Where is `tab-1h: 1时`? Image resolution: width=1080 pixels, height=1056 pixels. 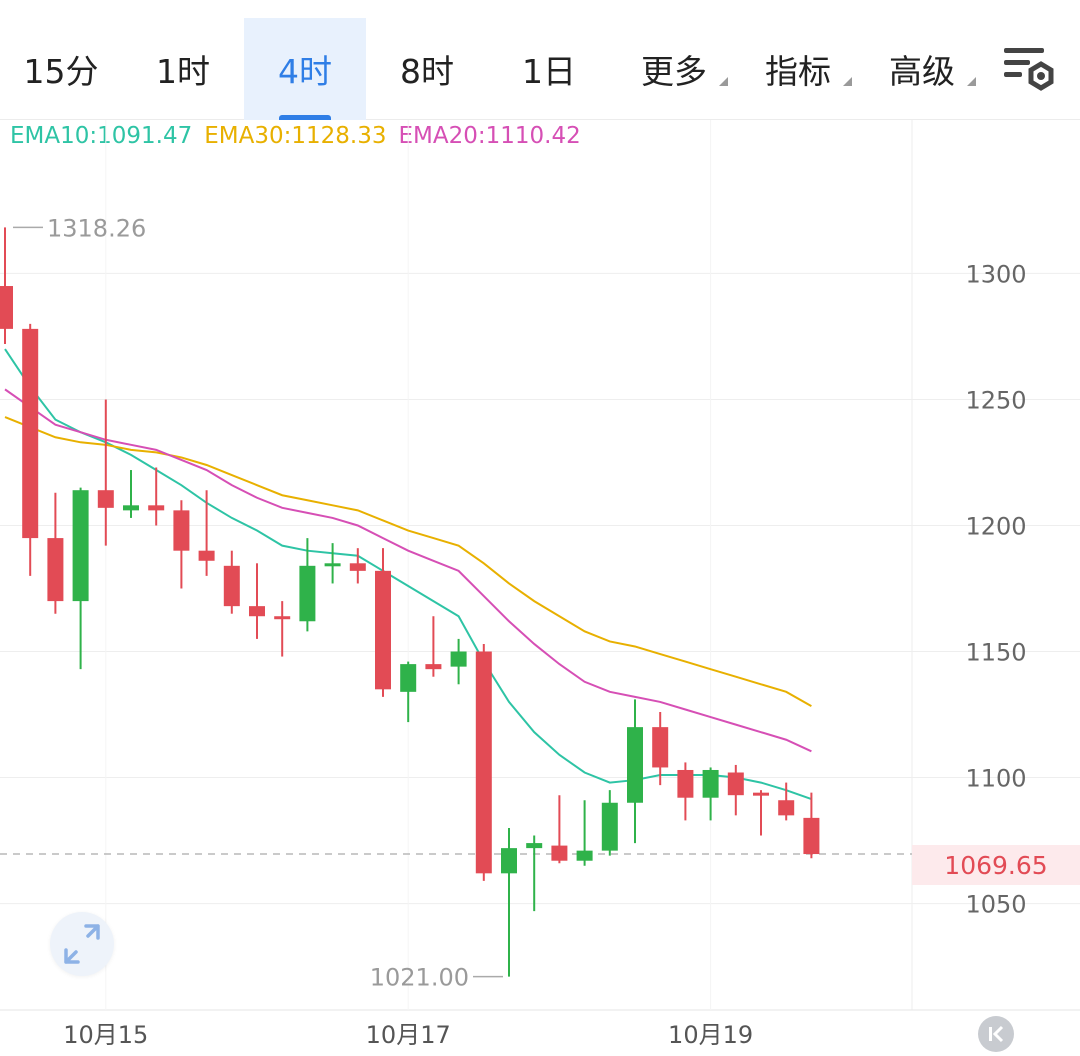 tab-1h: 1时 is located at coordinates (183, 69).